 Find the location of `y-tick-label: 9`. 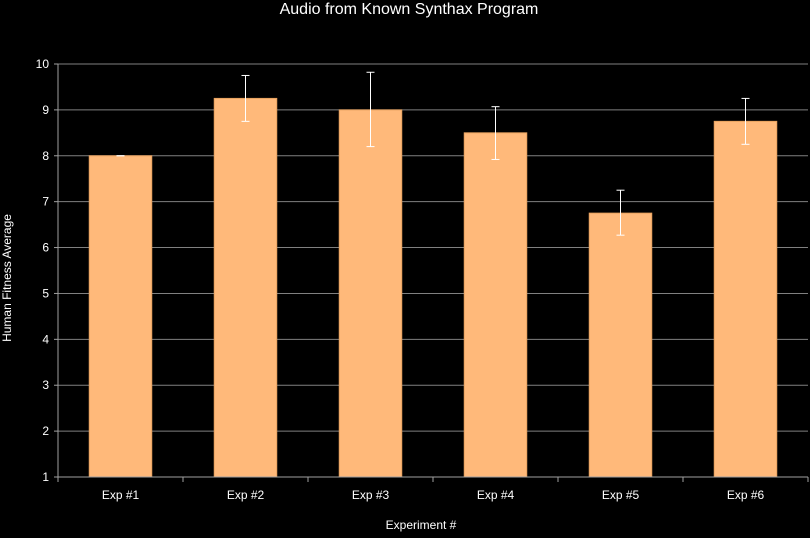

y-tick-label: 9 is located at coordinates (45, 110).